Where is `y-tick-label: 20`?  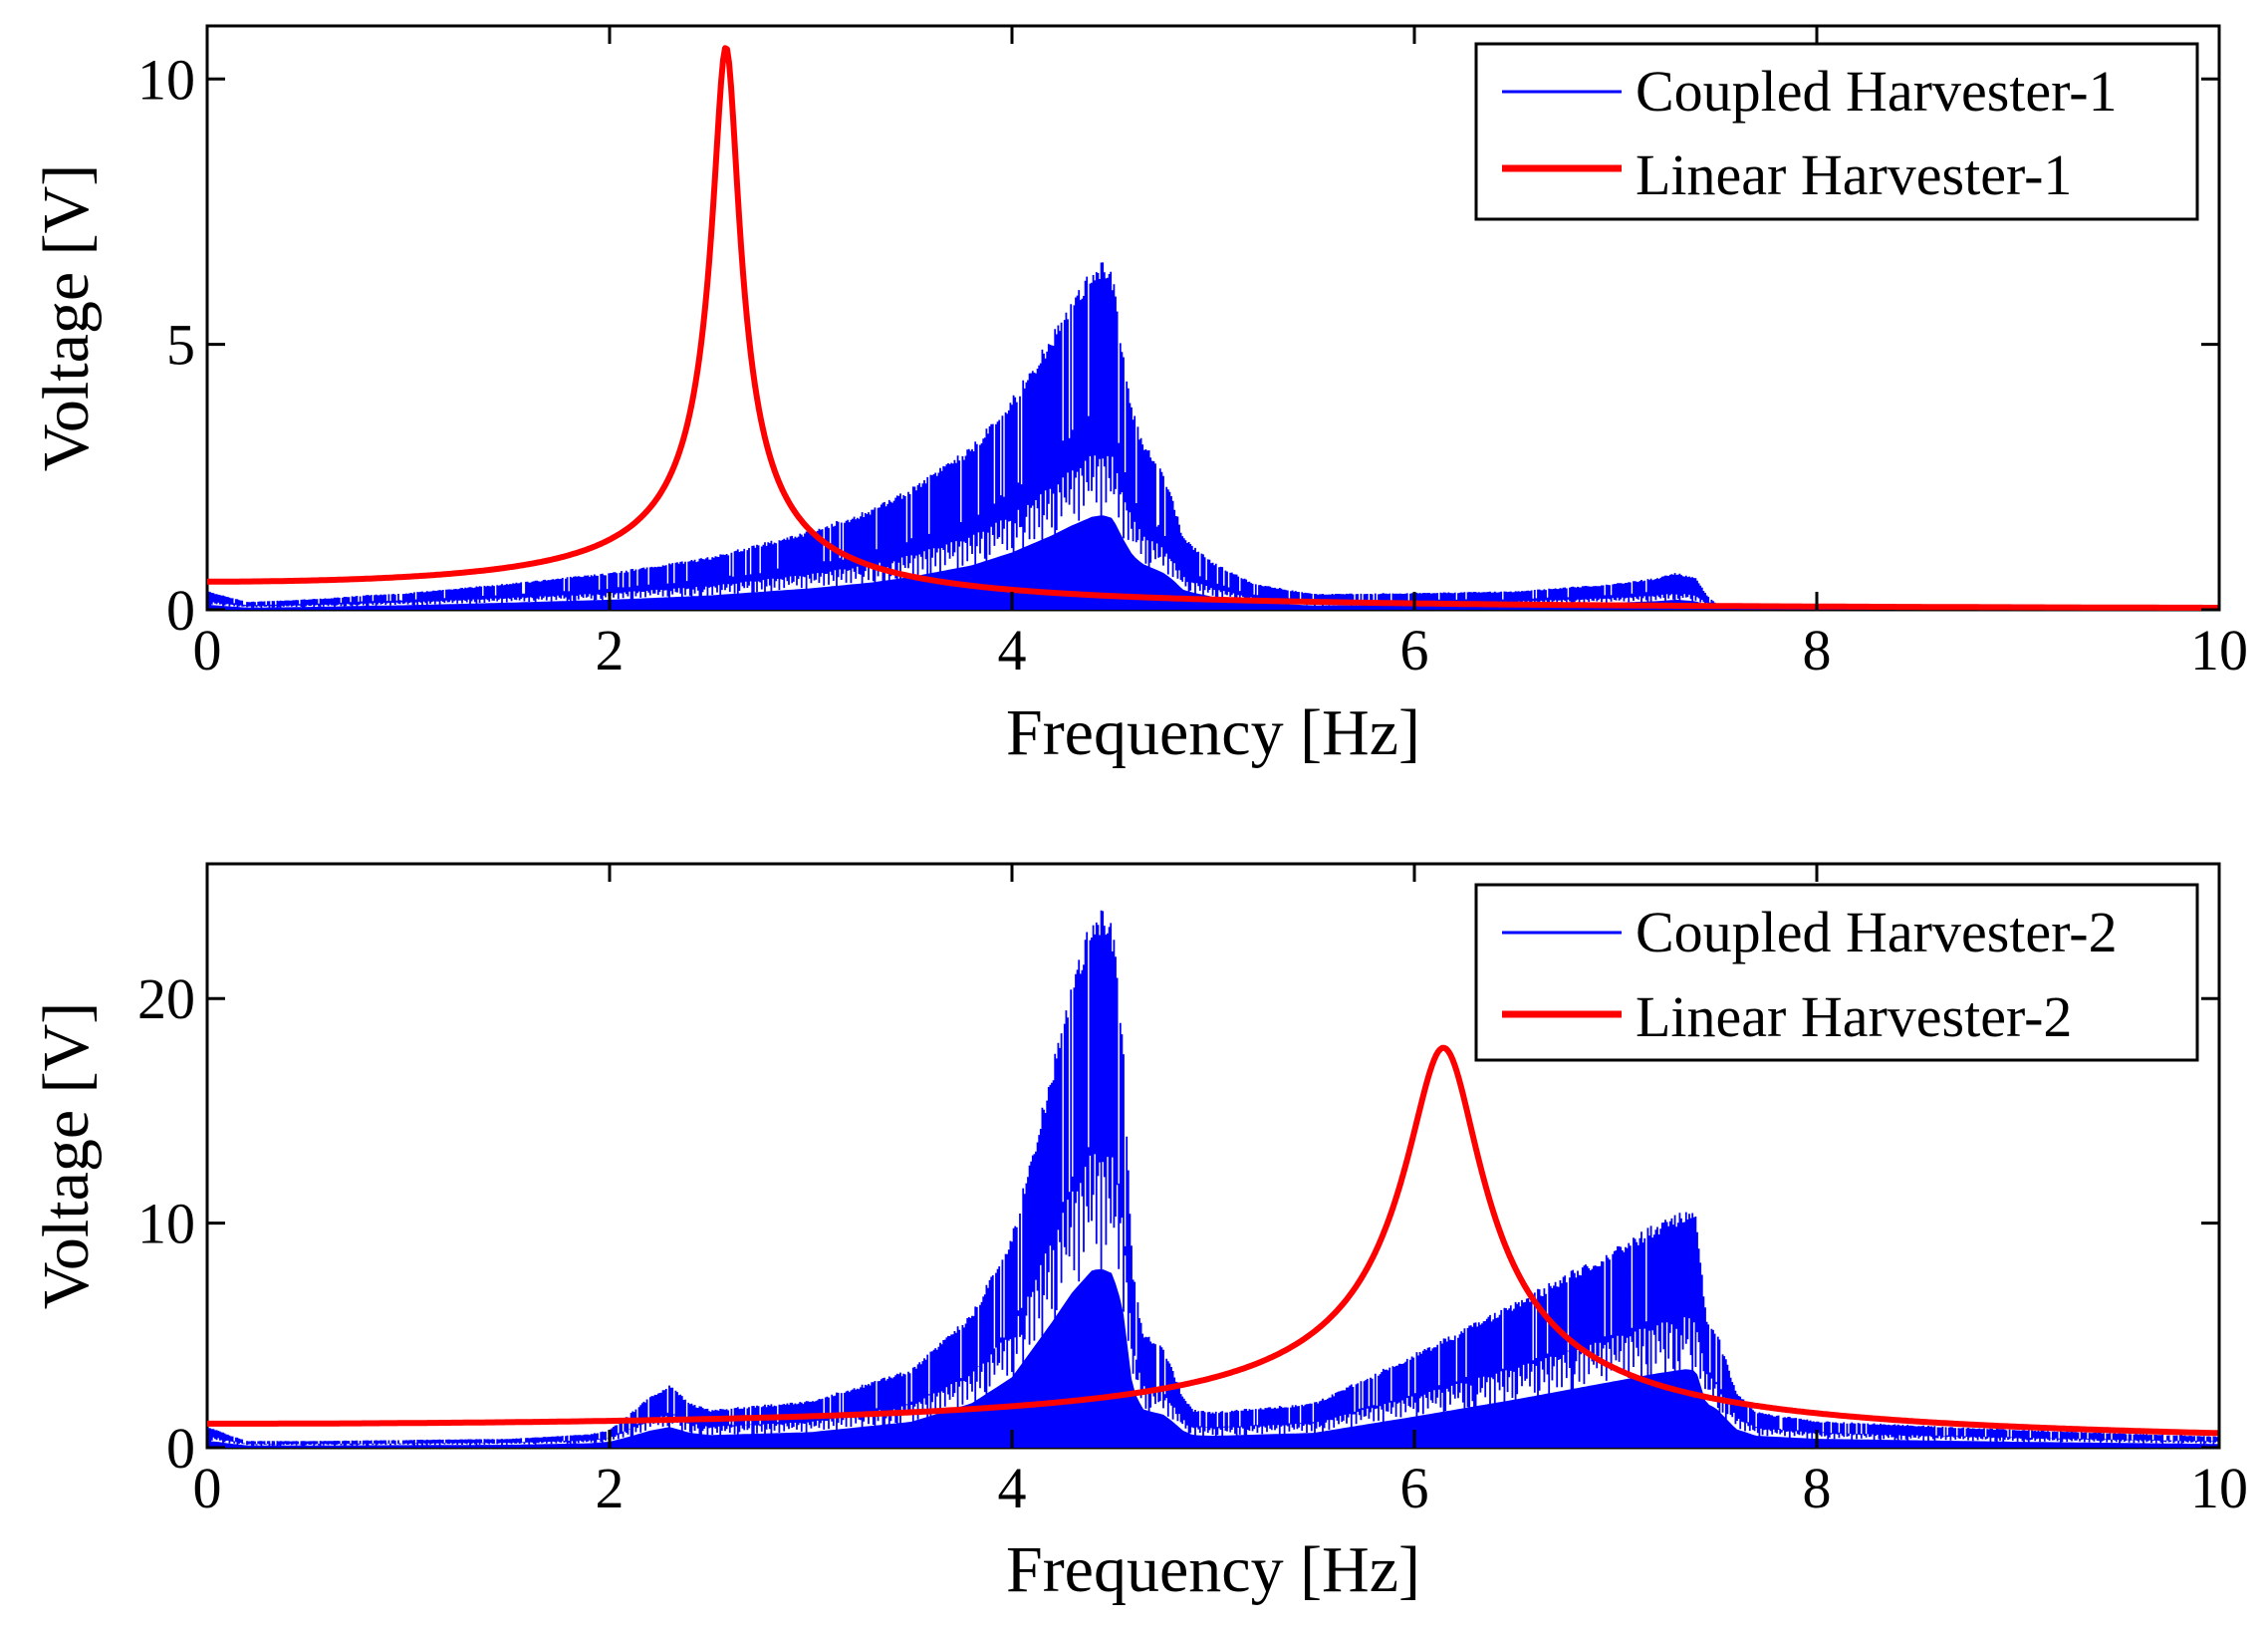
y-tick-label: 20 is located at coordinates (166, 999).